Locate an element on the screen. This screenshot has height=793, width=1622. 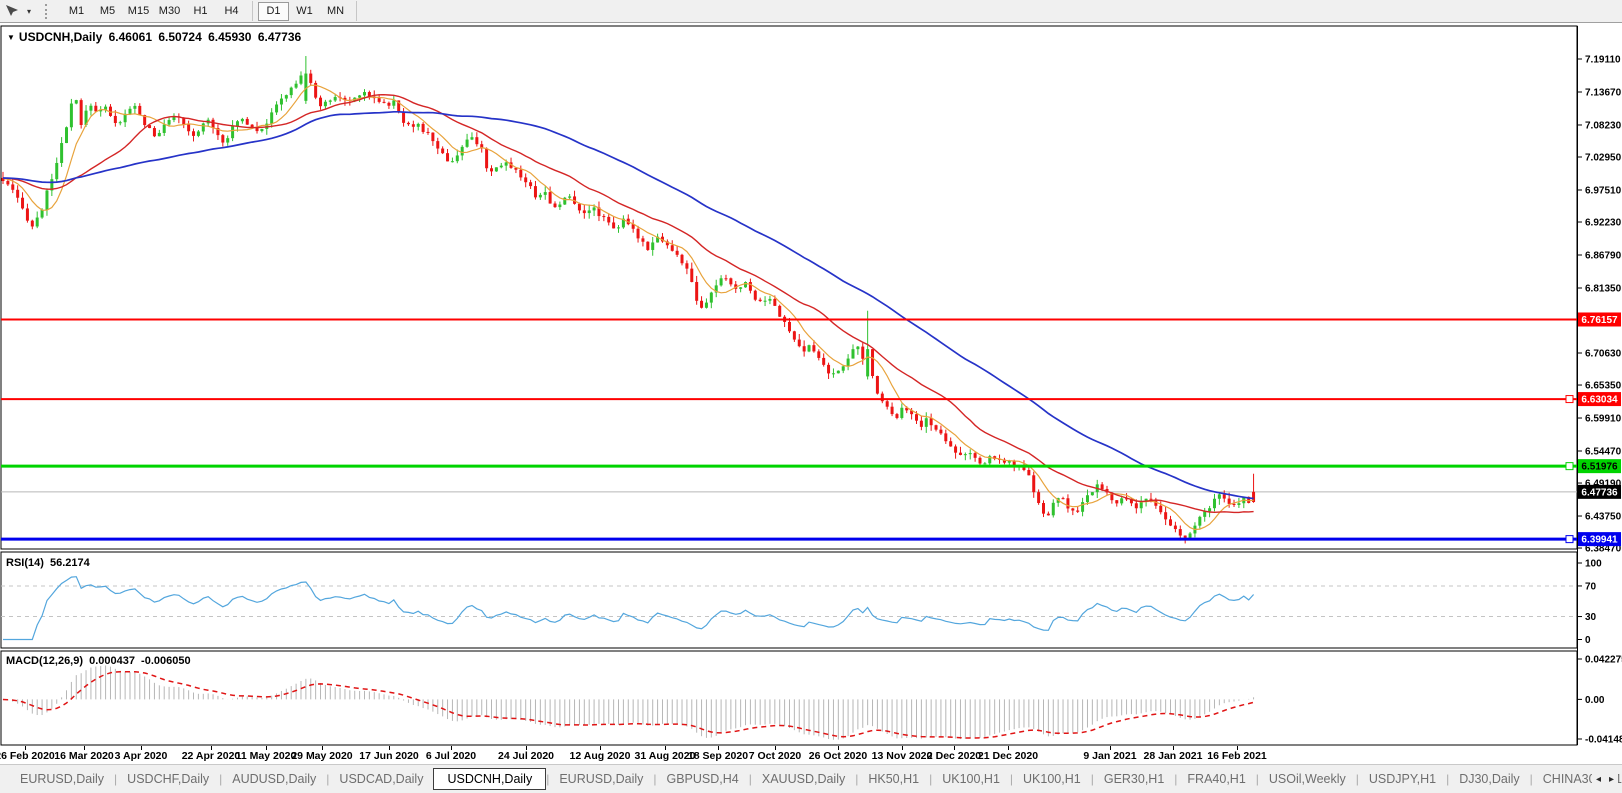
macd-signal-value: -0.006050 is located at coordinates (166, 661).